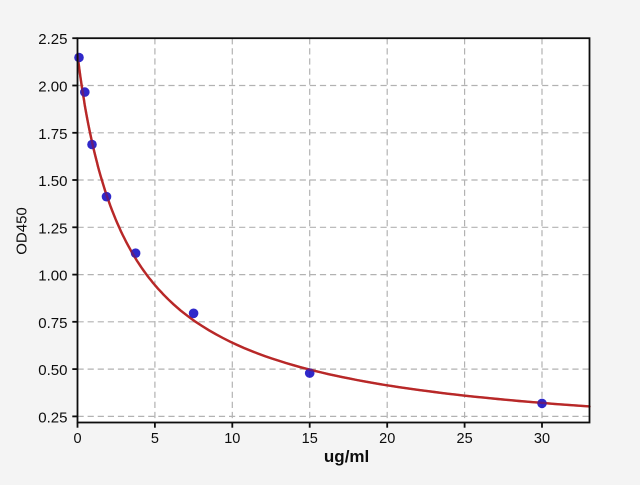  What do you see at coordinates (52, 228) in the screenshot?
I see `svg-text: 1.25` at bounding box center [52, 228].